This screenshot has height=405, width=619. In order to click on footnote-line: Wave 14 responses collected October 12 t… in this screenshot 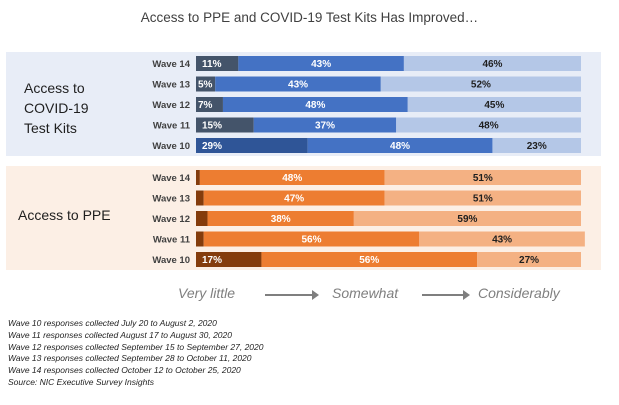, I will do `click(124, 370)`.